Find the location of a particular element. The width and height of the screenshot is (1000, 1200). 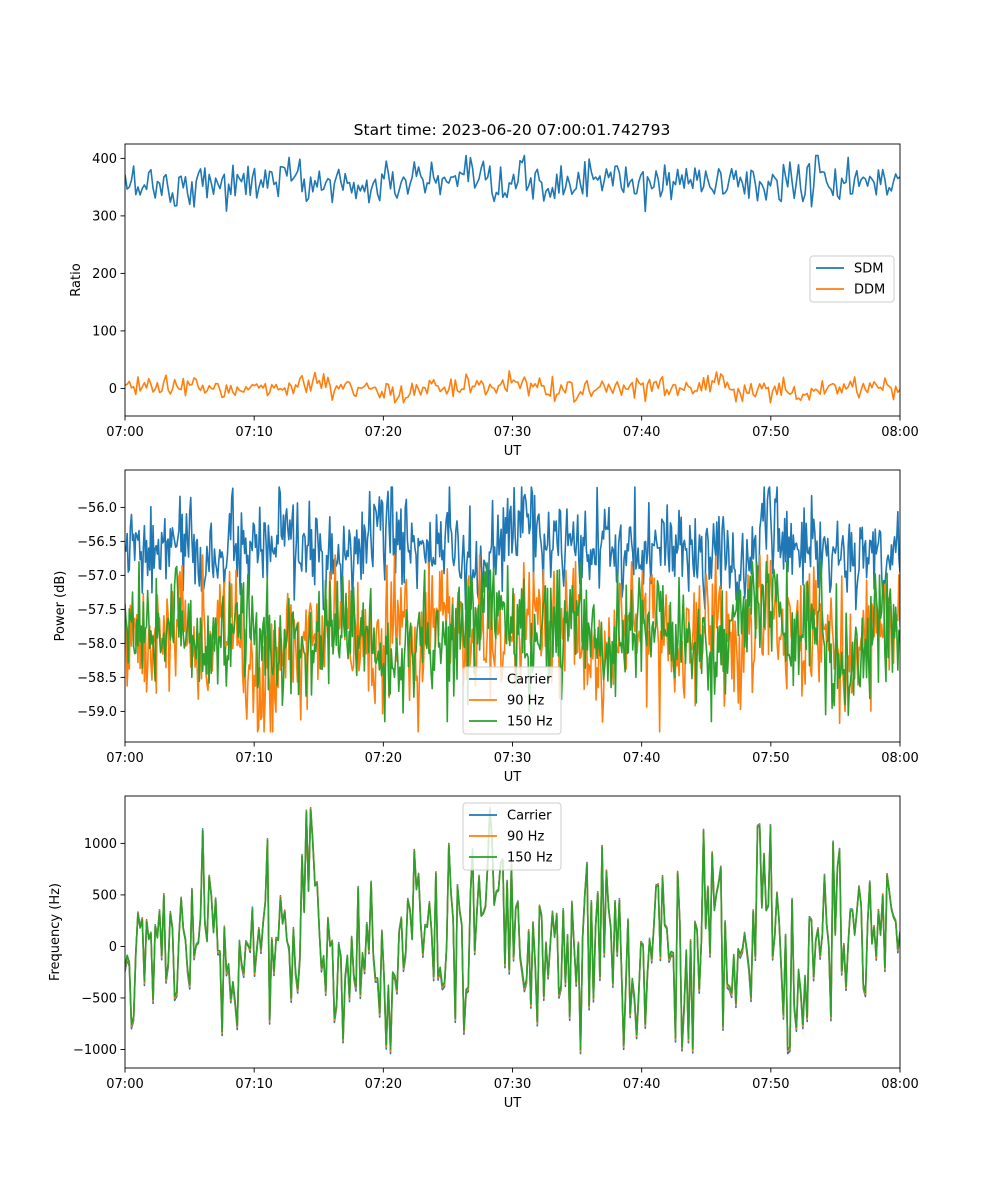

y-axis-label: Power (dB) is located at coordinates (60, 606).